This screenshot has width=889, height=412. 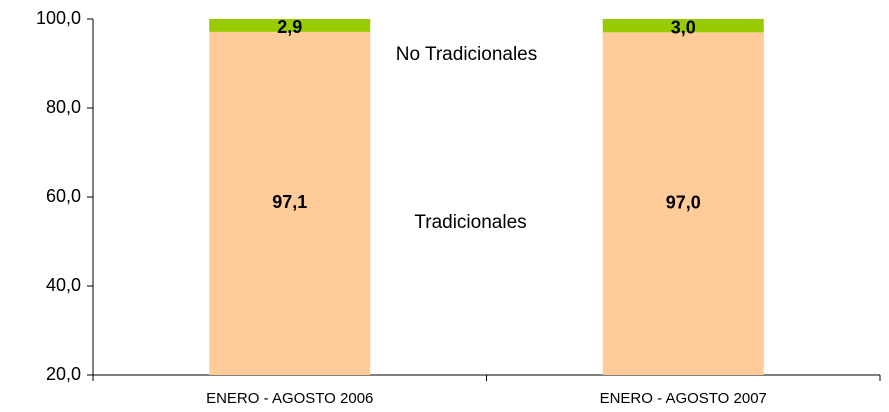 I want to click on value-label: 97,0, so click(x=683, y=202).